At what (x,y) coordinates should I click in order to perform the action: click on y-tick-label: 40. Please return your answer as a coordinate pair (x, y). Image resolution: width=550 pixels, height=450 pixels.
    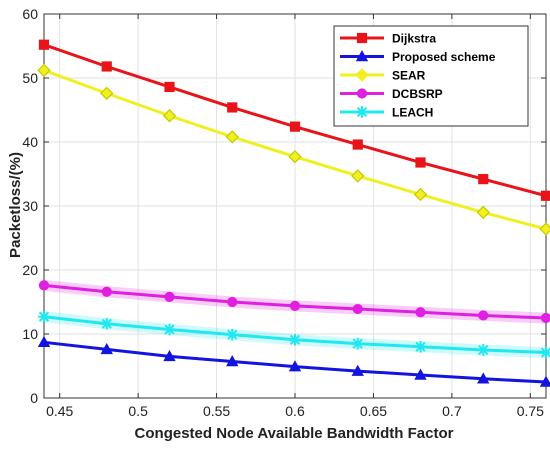
    Looking at the image, I should click on (30, 142).